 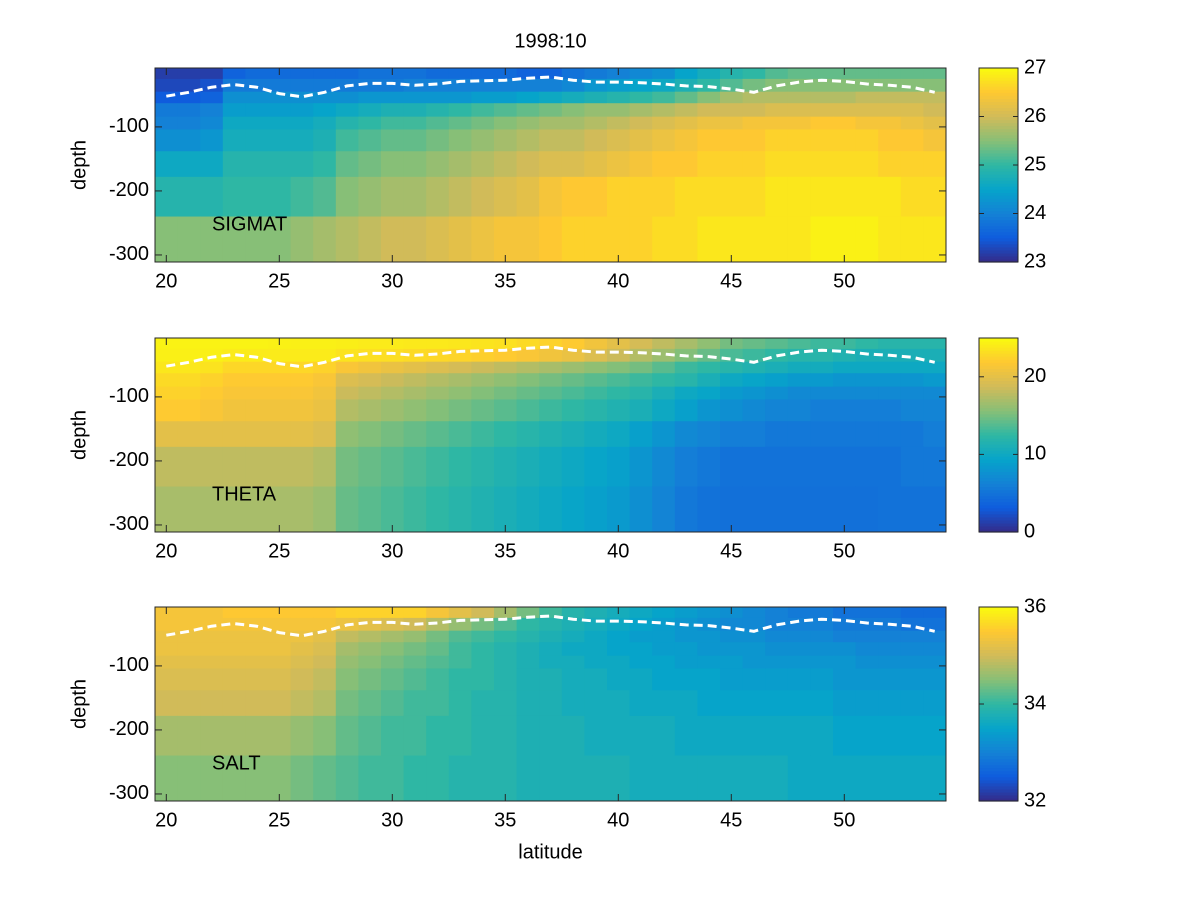 What do you see at coordinates (236, 763) in the screenshot?
I see `annotation: SALT` at bounding box center [236, 763].